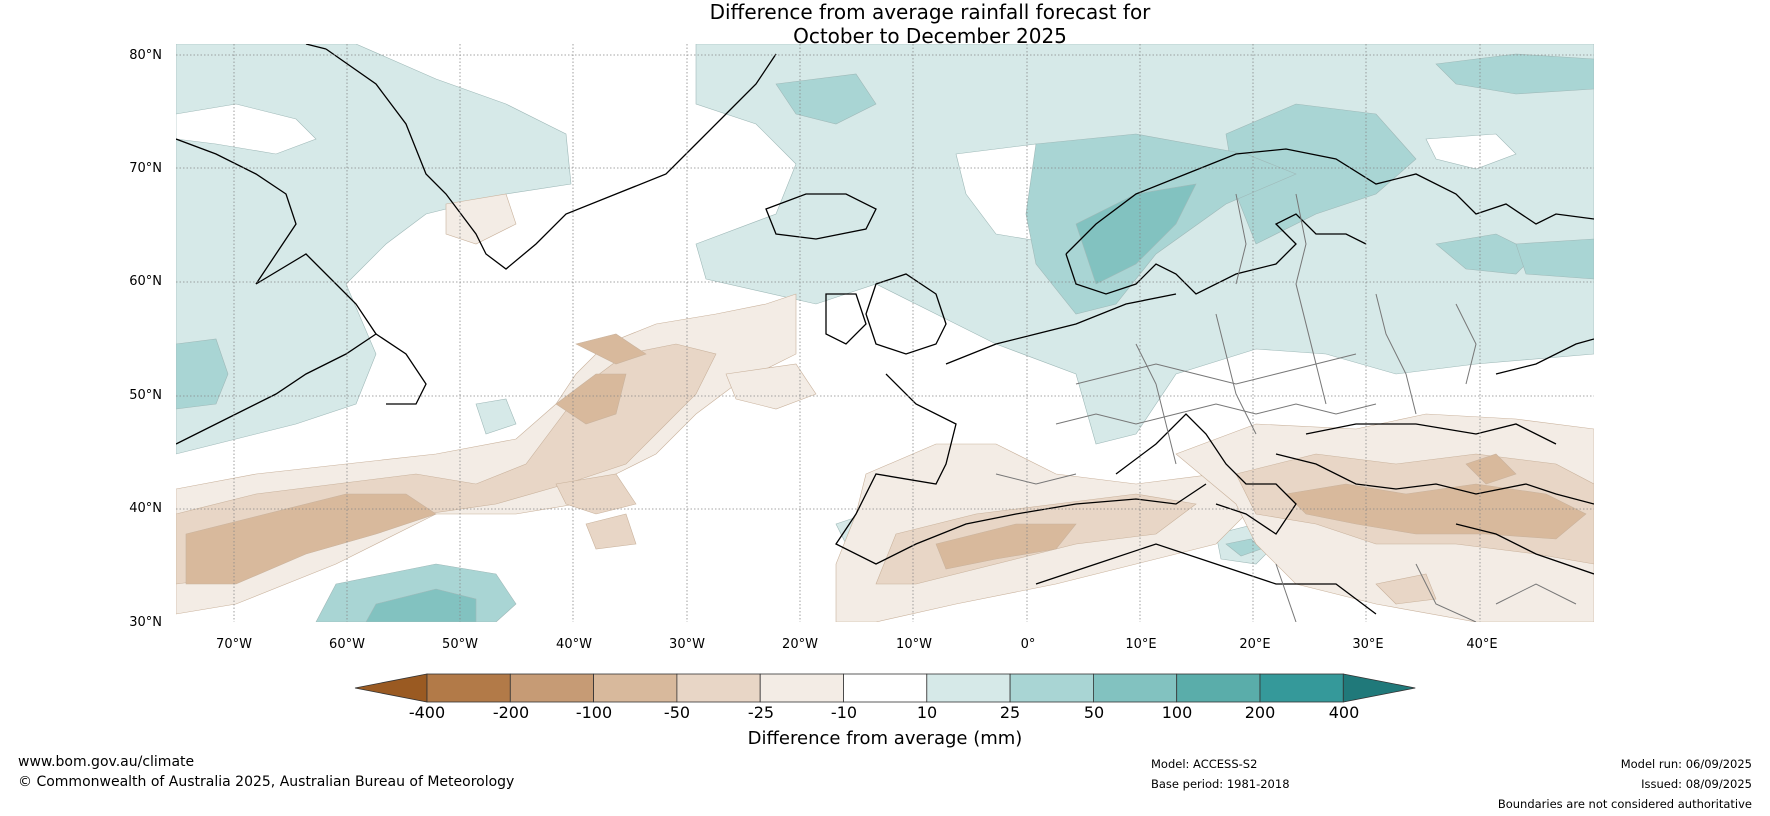 This screenshot has width=1770, height=816. What do you see at coordinates (1260, 712) in the screenshot?
I see `colorbar-tick-label: 200` at bounding box center [1260, 712].